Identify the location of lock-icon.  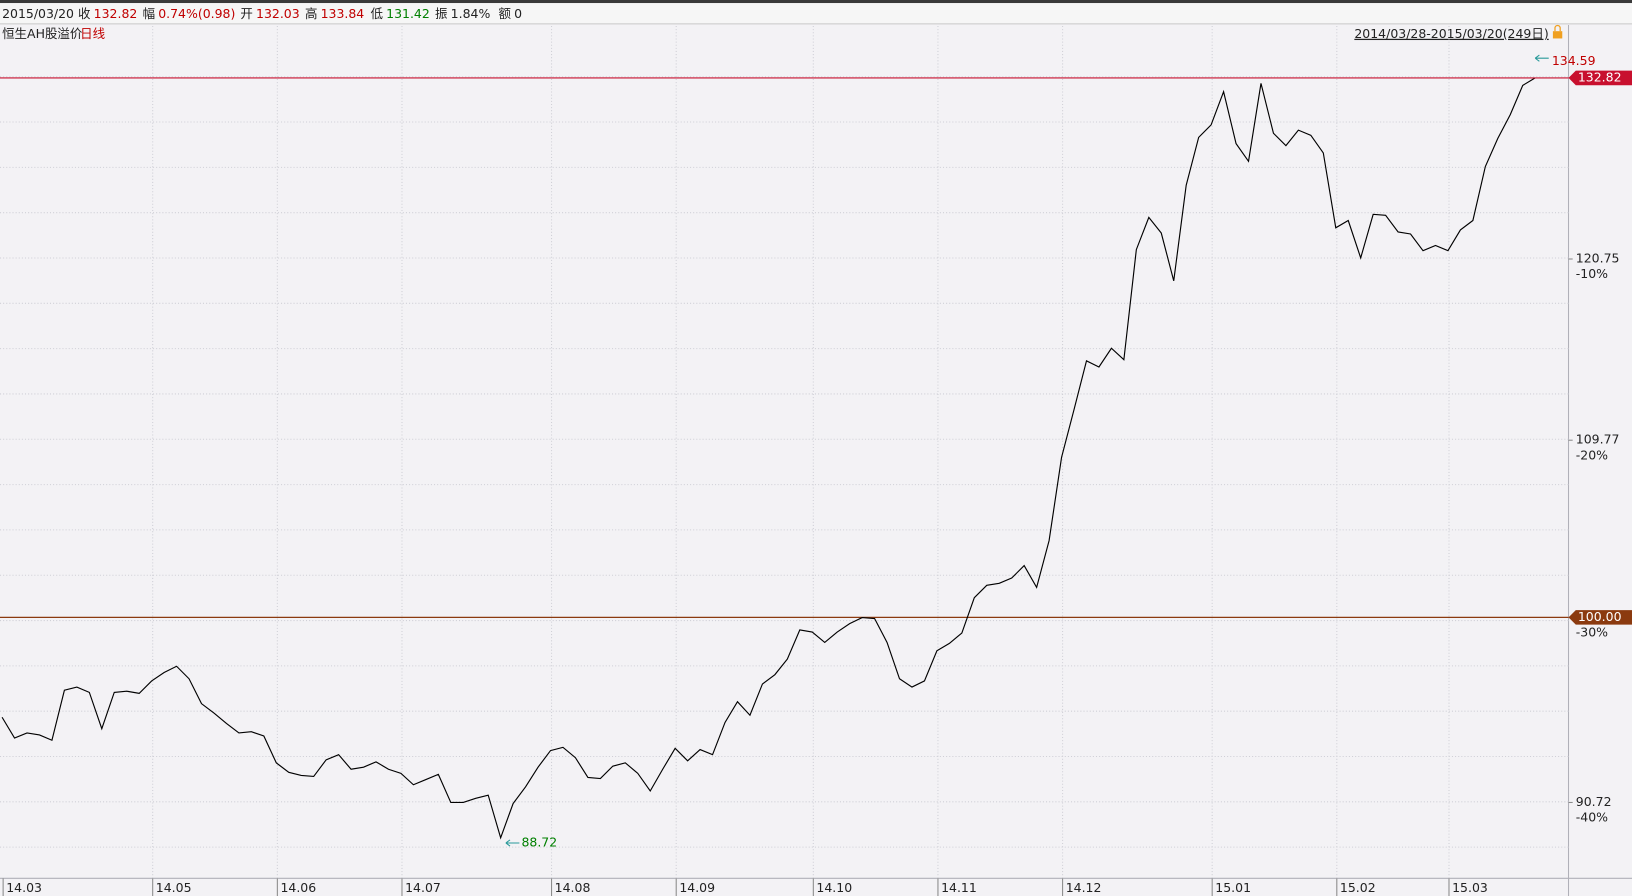
(1557, 35).